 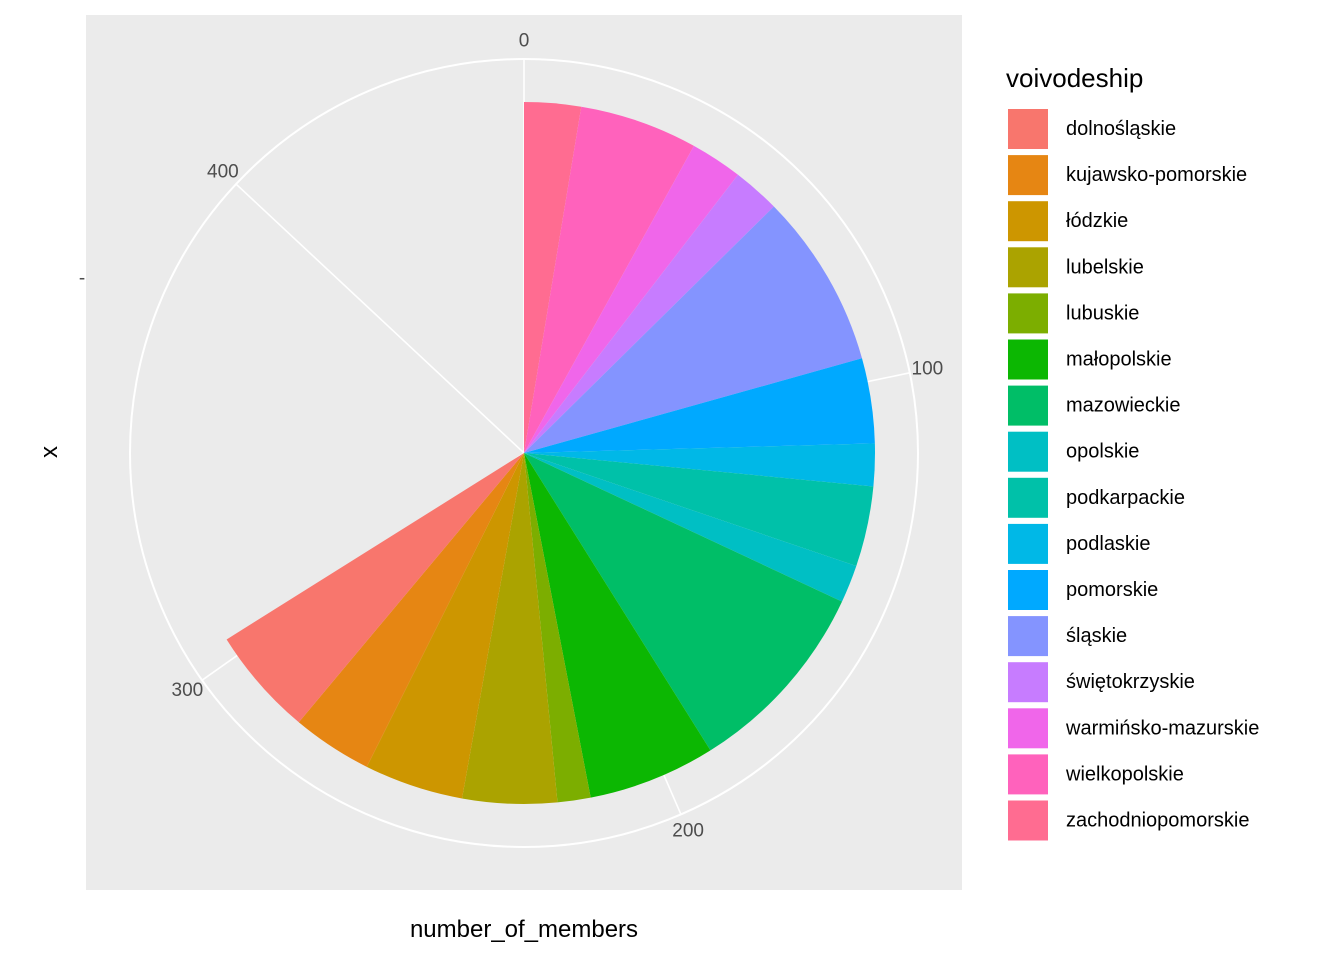 I want to click on legend-label-4: lubuskie, so click(x=1102, y=313).